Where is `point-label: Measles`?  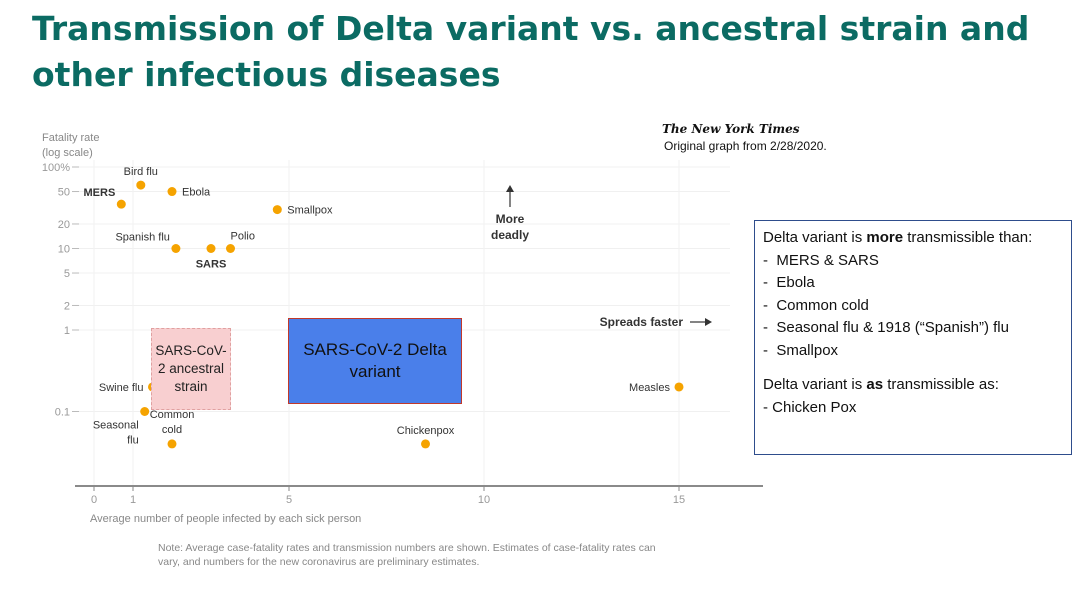
point-label: Measles is located at coordinates (649, 388).